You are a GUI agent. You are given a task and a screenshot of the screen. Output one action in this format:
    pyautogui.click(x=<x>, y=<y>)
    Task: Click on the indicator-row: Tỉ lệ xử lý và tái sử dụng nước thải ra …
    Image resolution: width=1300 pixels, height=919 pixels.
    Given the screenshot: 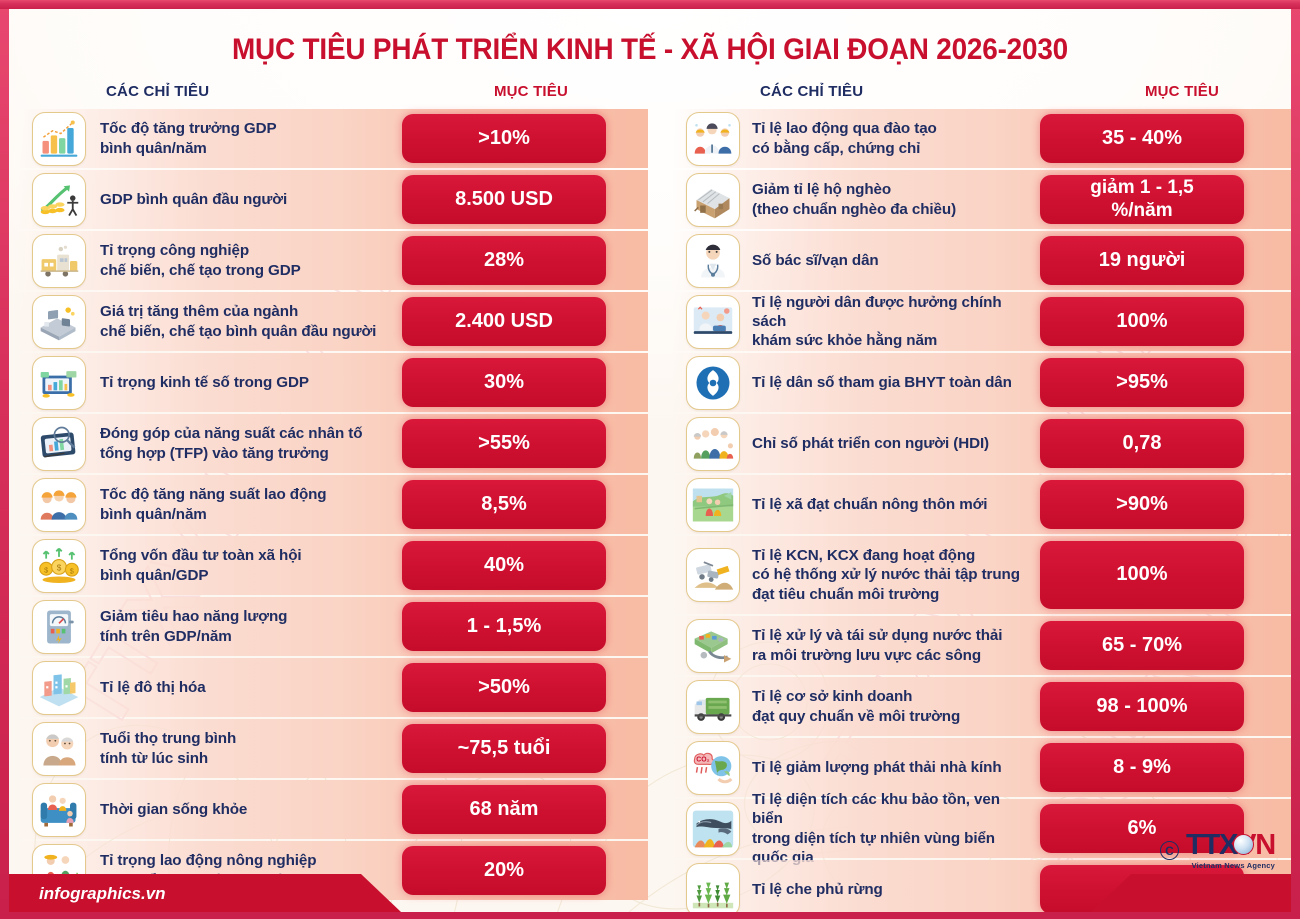 What is the action you would take?
    pyautogui.click(x=981, y=645)
    